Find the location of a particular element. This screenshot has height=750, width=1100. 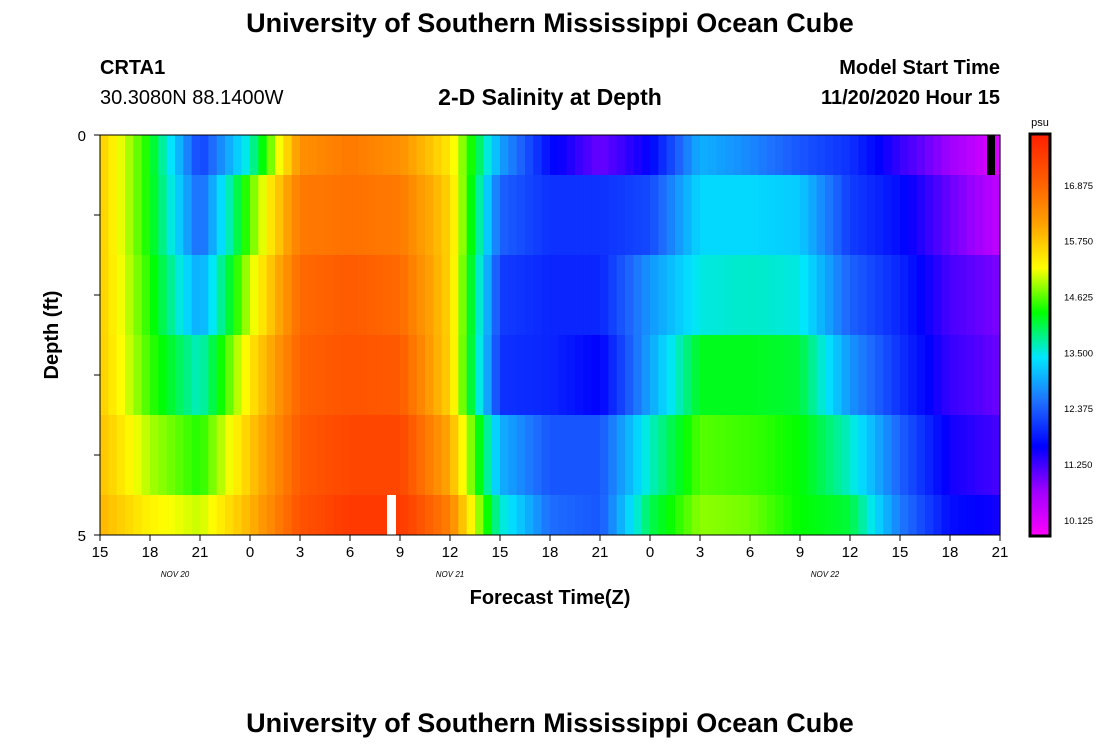

x-tick-label: 9 is located at coordinates (400, 552).